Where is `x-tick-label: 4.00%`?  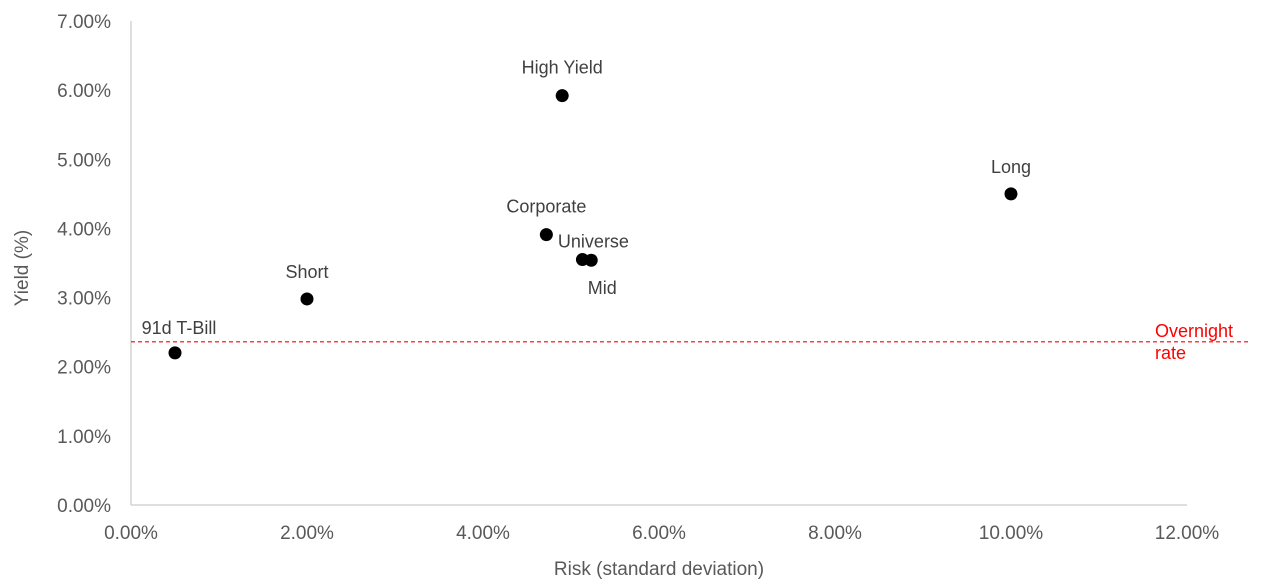
x-tick-label: 4.00% is located at coordinates (483, 533).